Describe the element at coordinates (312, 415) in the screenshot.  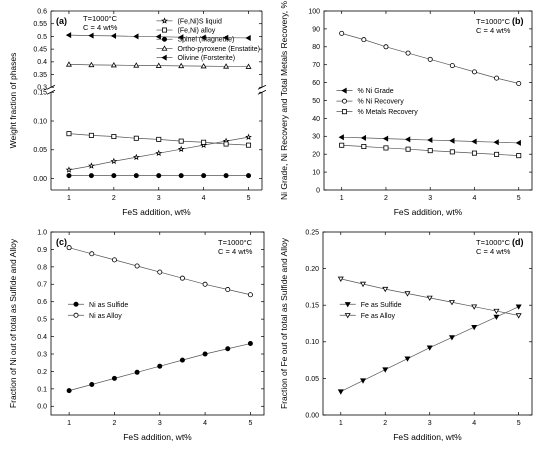
I see `y-tick-label: 0.00` at that location.